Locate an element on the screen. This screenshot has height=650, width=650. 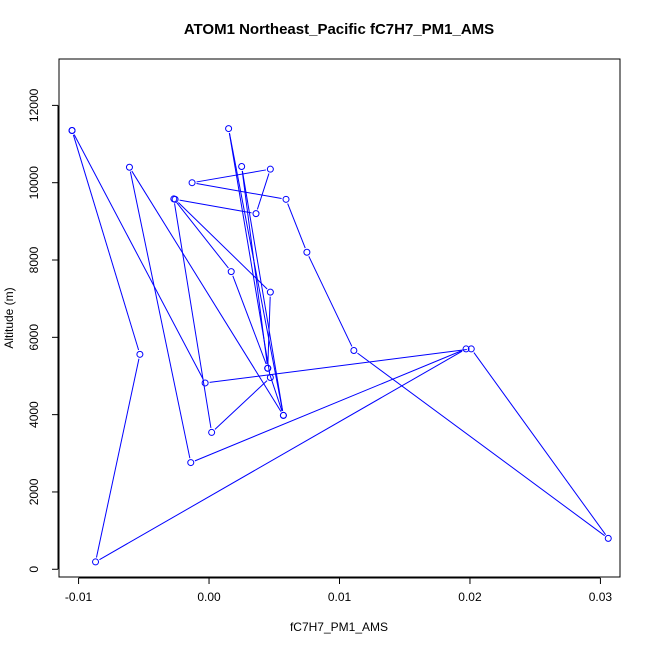
x-tick-label: 0.01 is located at coordinates (340, 597).